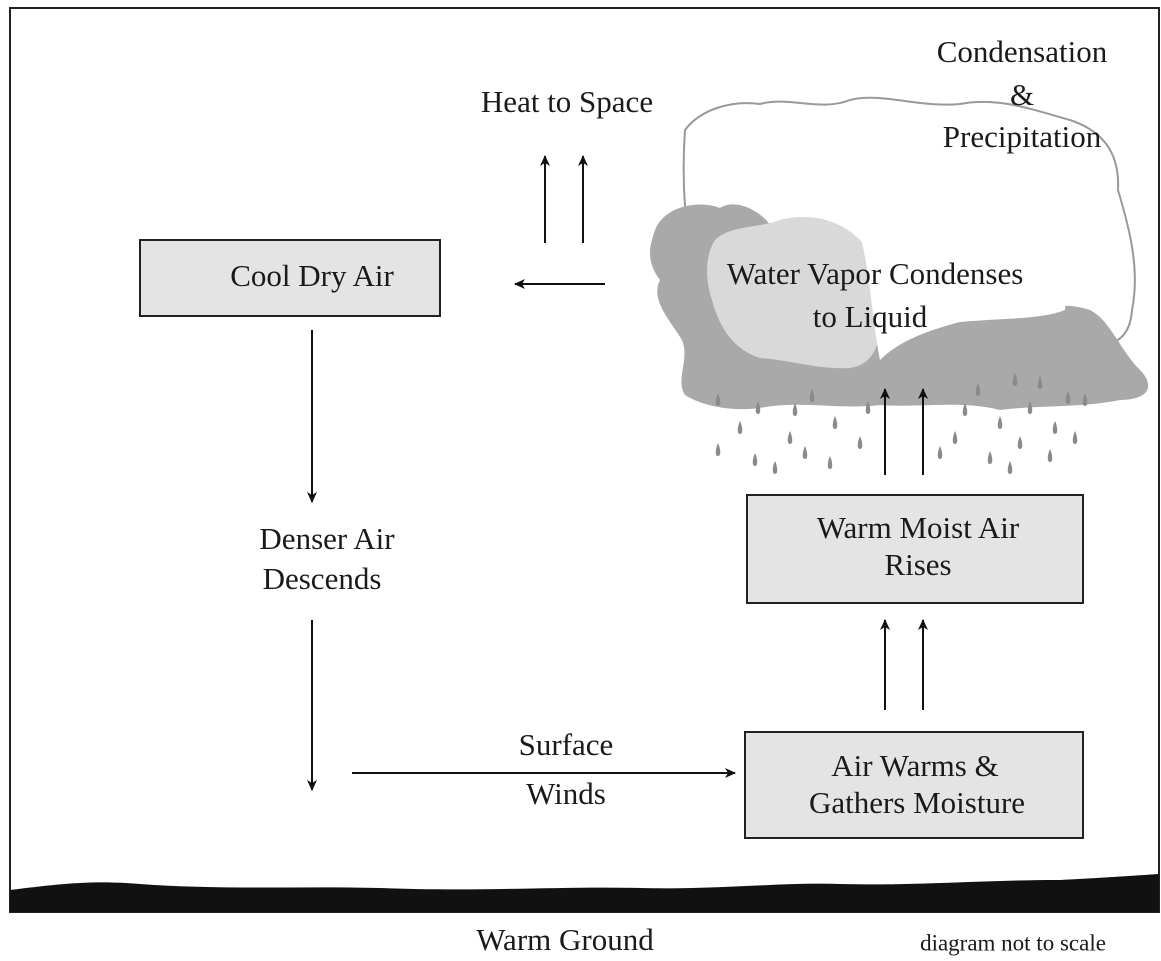  Describe the element at coordinates (963, 296) in the screenshot. I see `cloud-white` at that location.